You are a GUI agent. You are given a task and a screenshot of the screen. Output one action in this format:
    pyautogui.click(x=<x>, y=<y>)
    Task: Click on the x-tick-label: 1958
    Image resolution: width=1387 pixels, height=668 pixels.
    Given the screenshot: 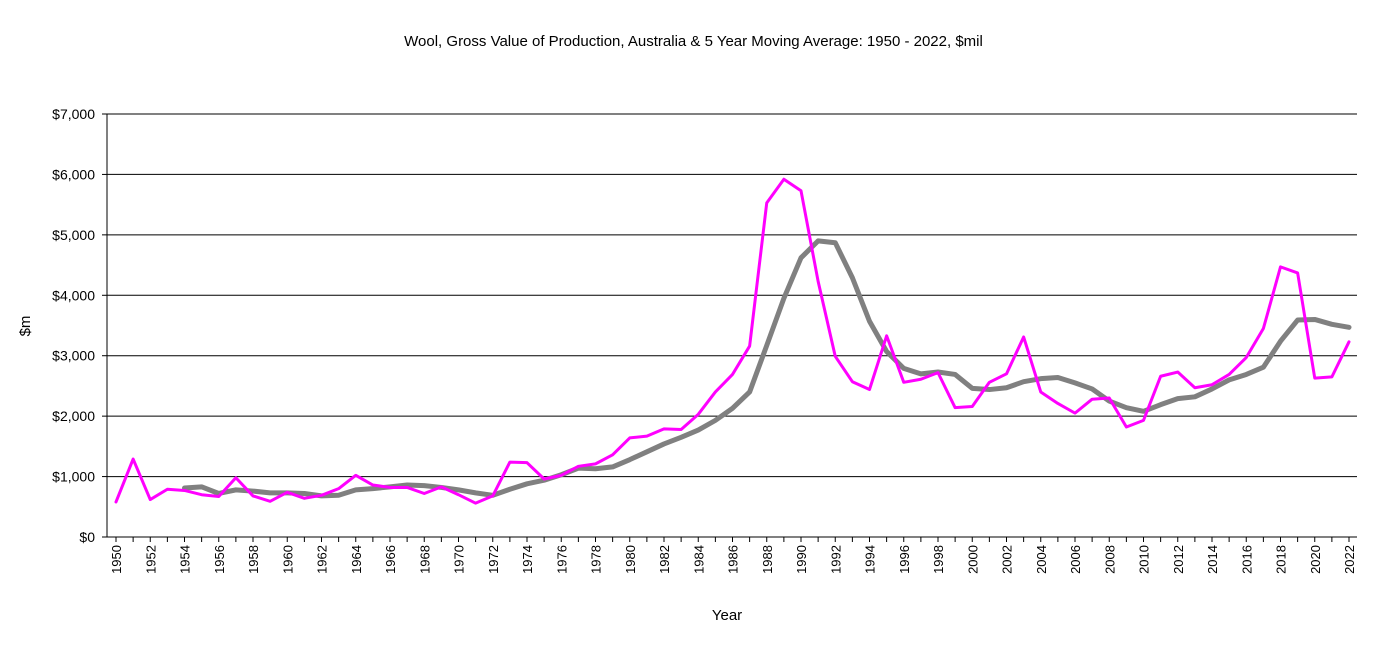 What is the action you would take?
    pyautogui.click(x=253, y=559)
    